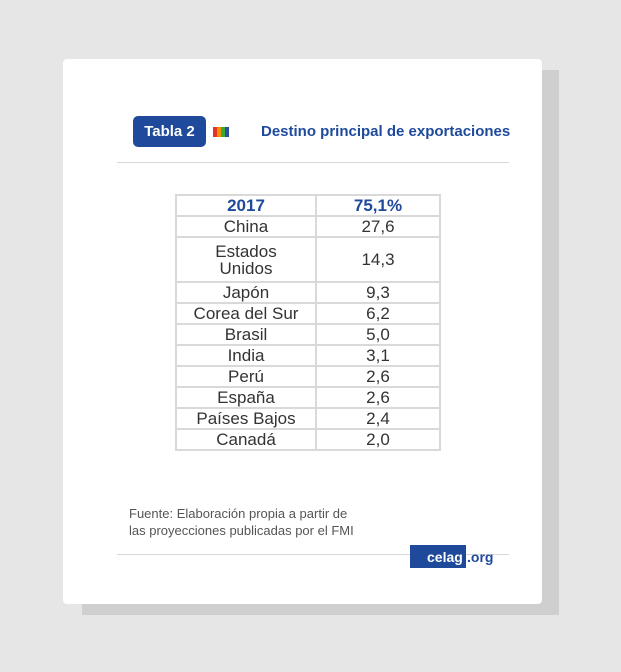  Describe the element at coordinates (238, 513) in the screenshot. I see `source-line-1: Fuente: Elaboración propia a partir de` at that location.